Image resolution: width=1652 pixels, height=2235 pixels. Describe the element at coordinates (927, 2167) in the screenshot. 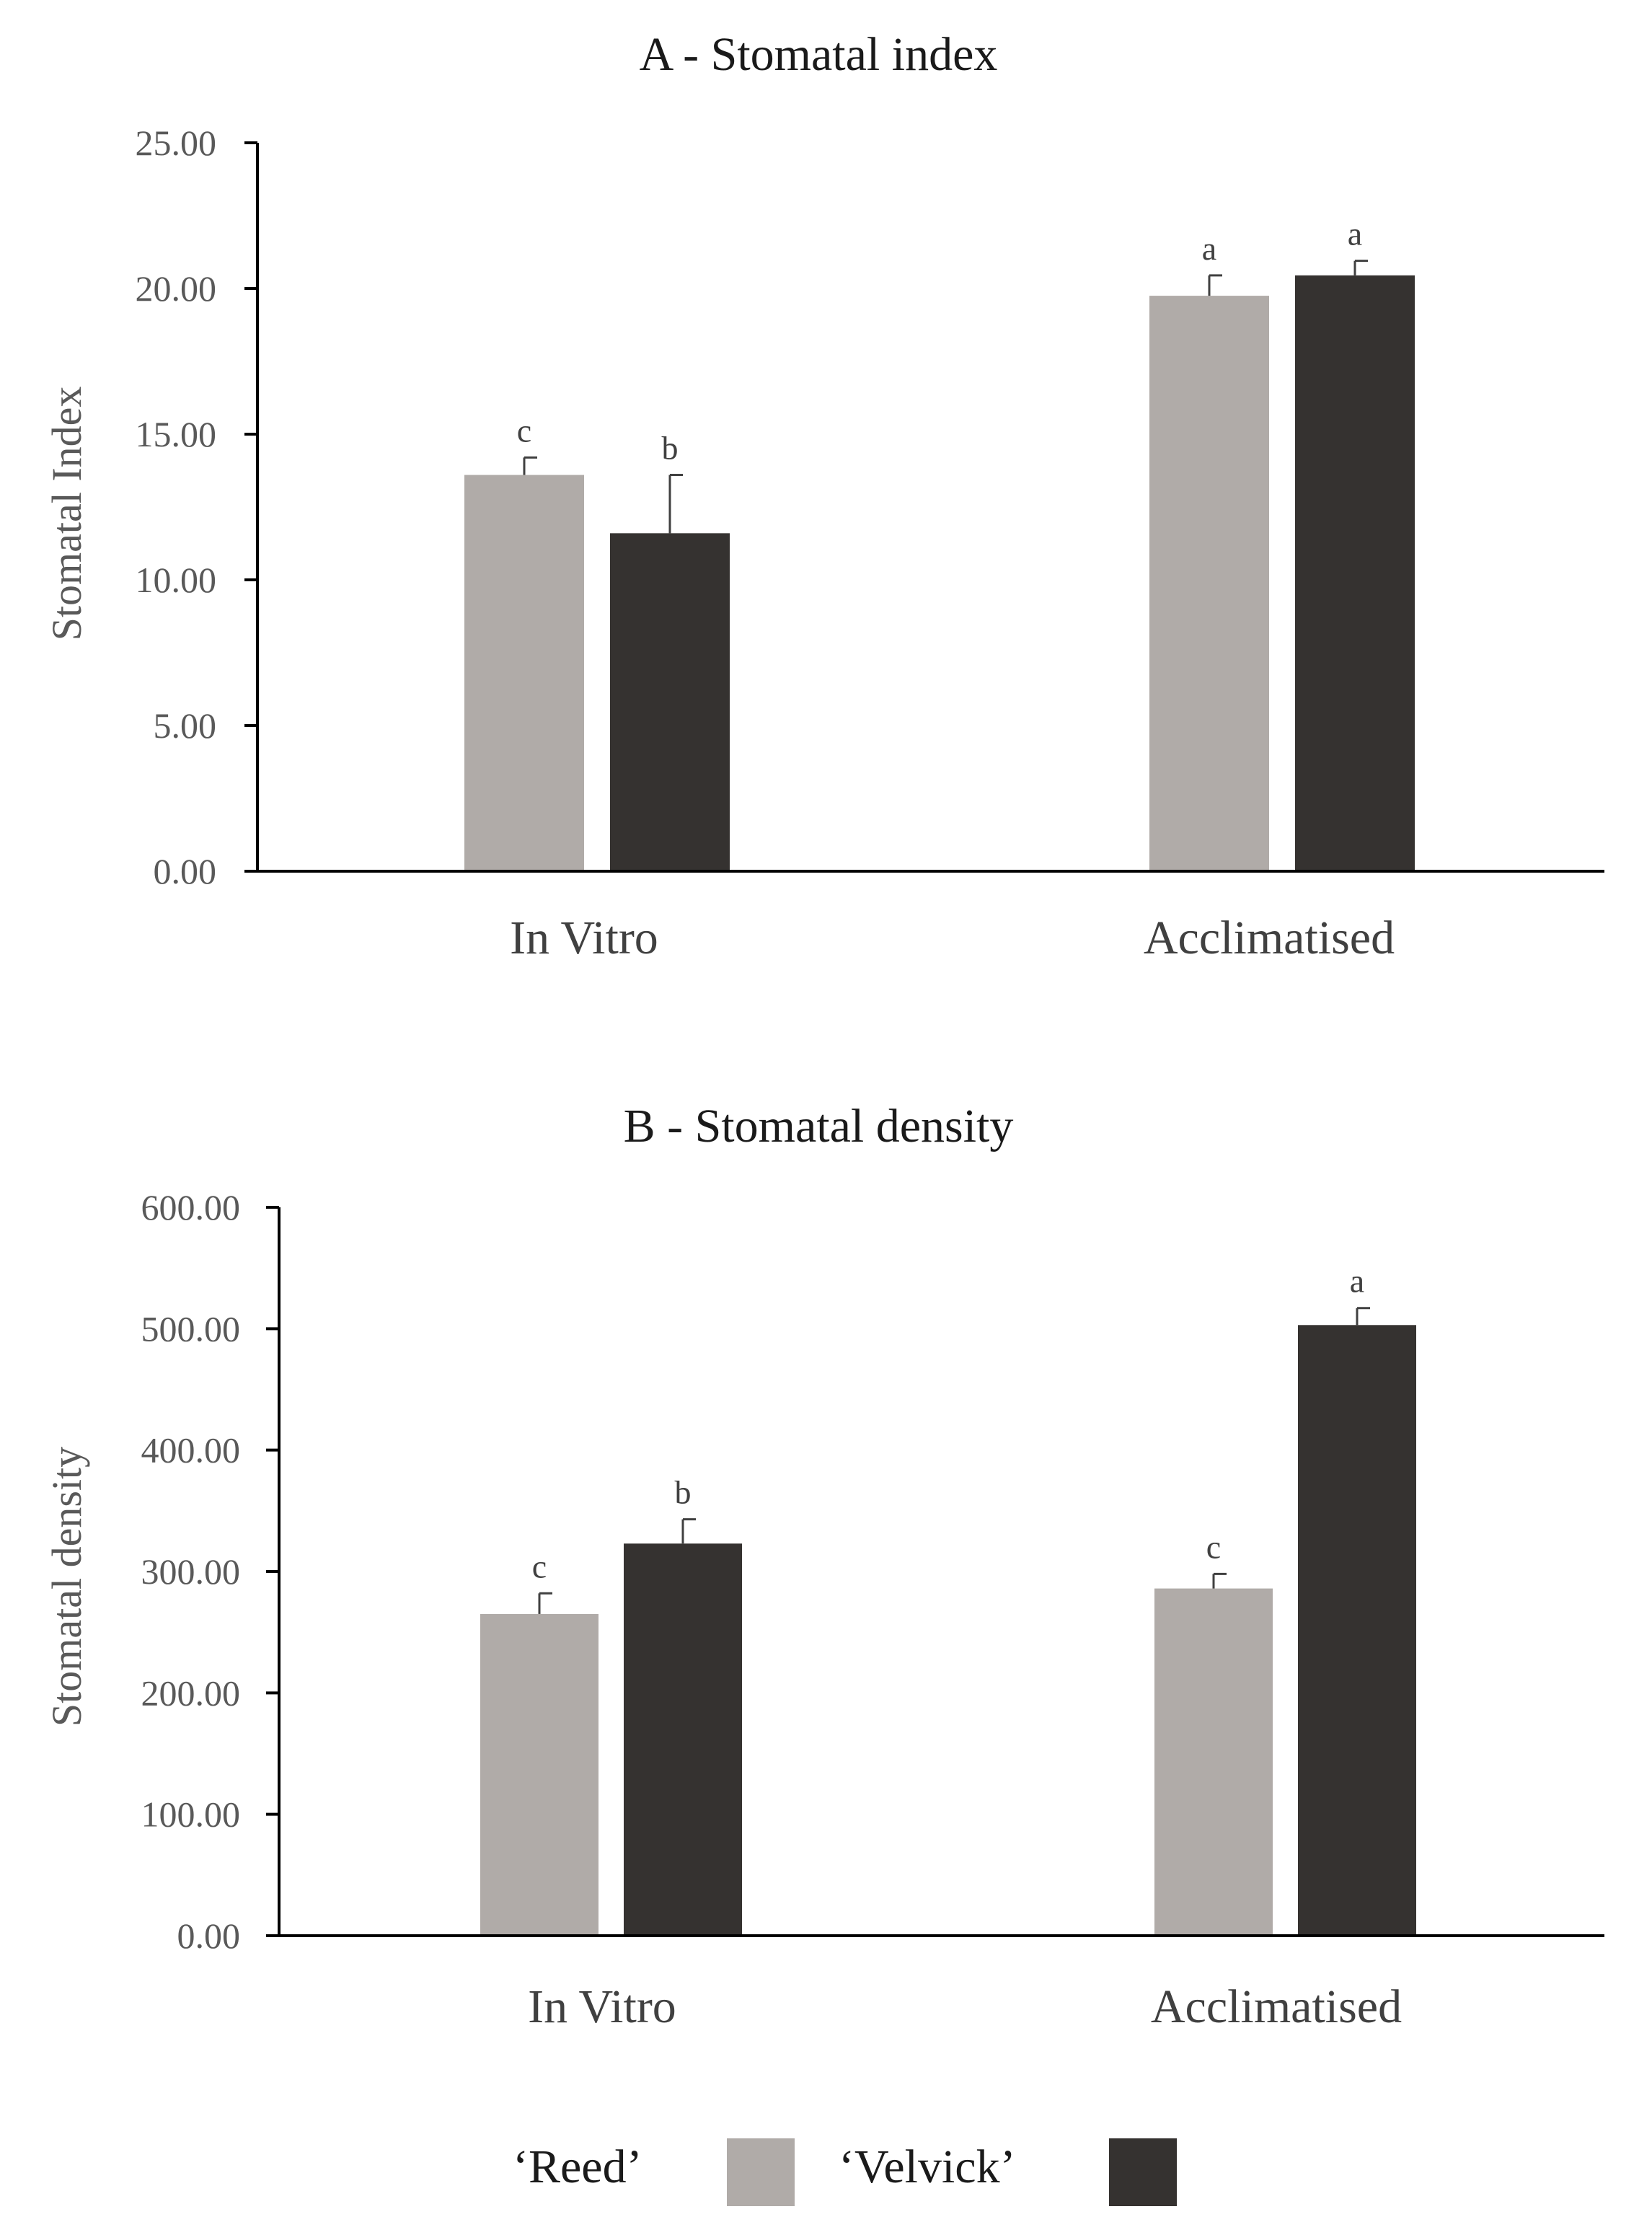

I see `legend-label-velvick: ‘Velvick’` at that location.